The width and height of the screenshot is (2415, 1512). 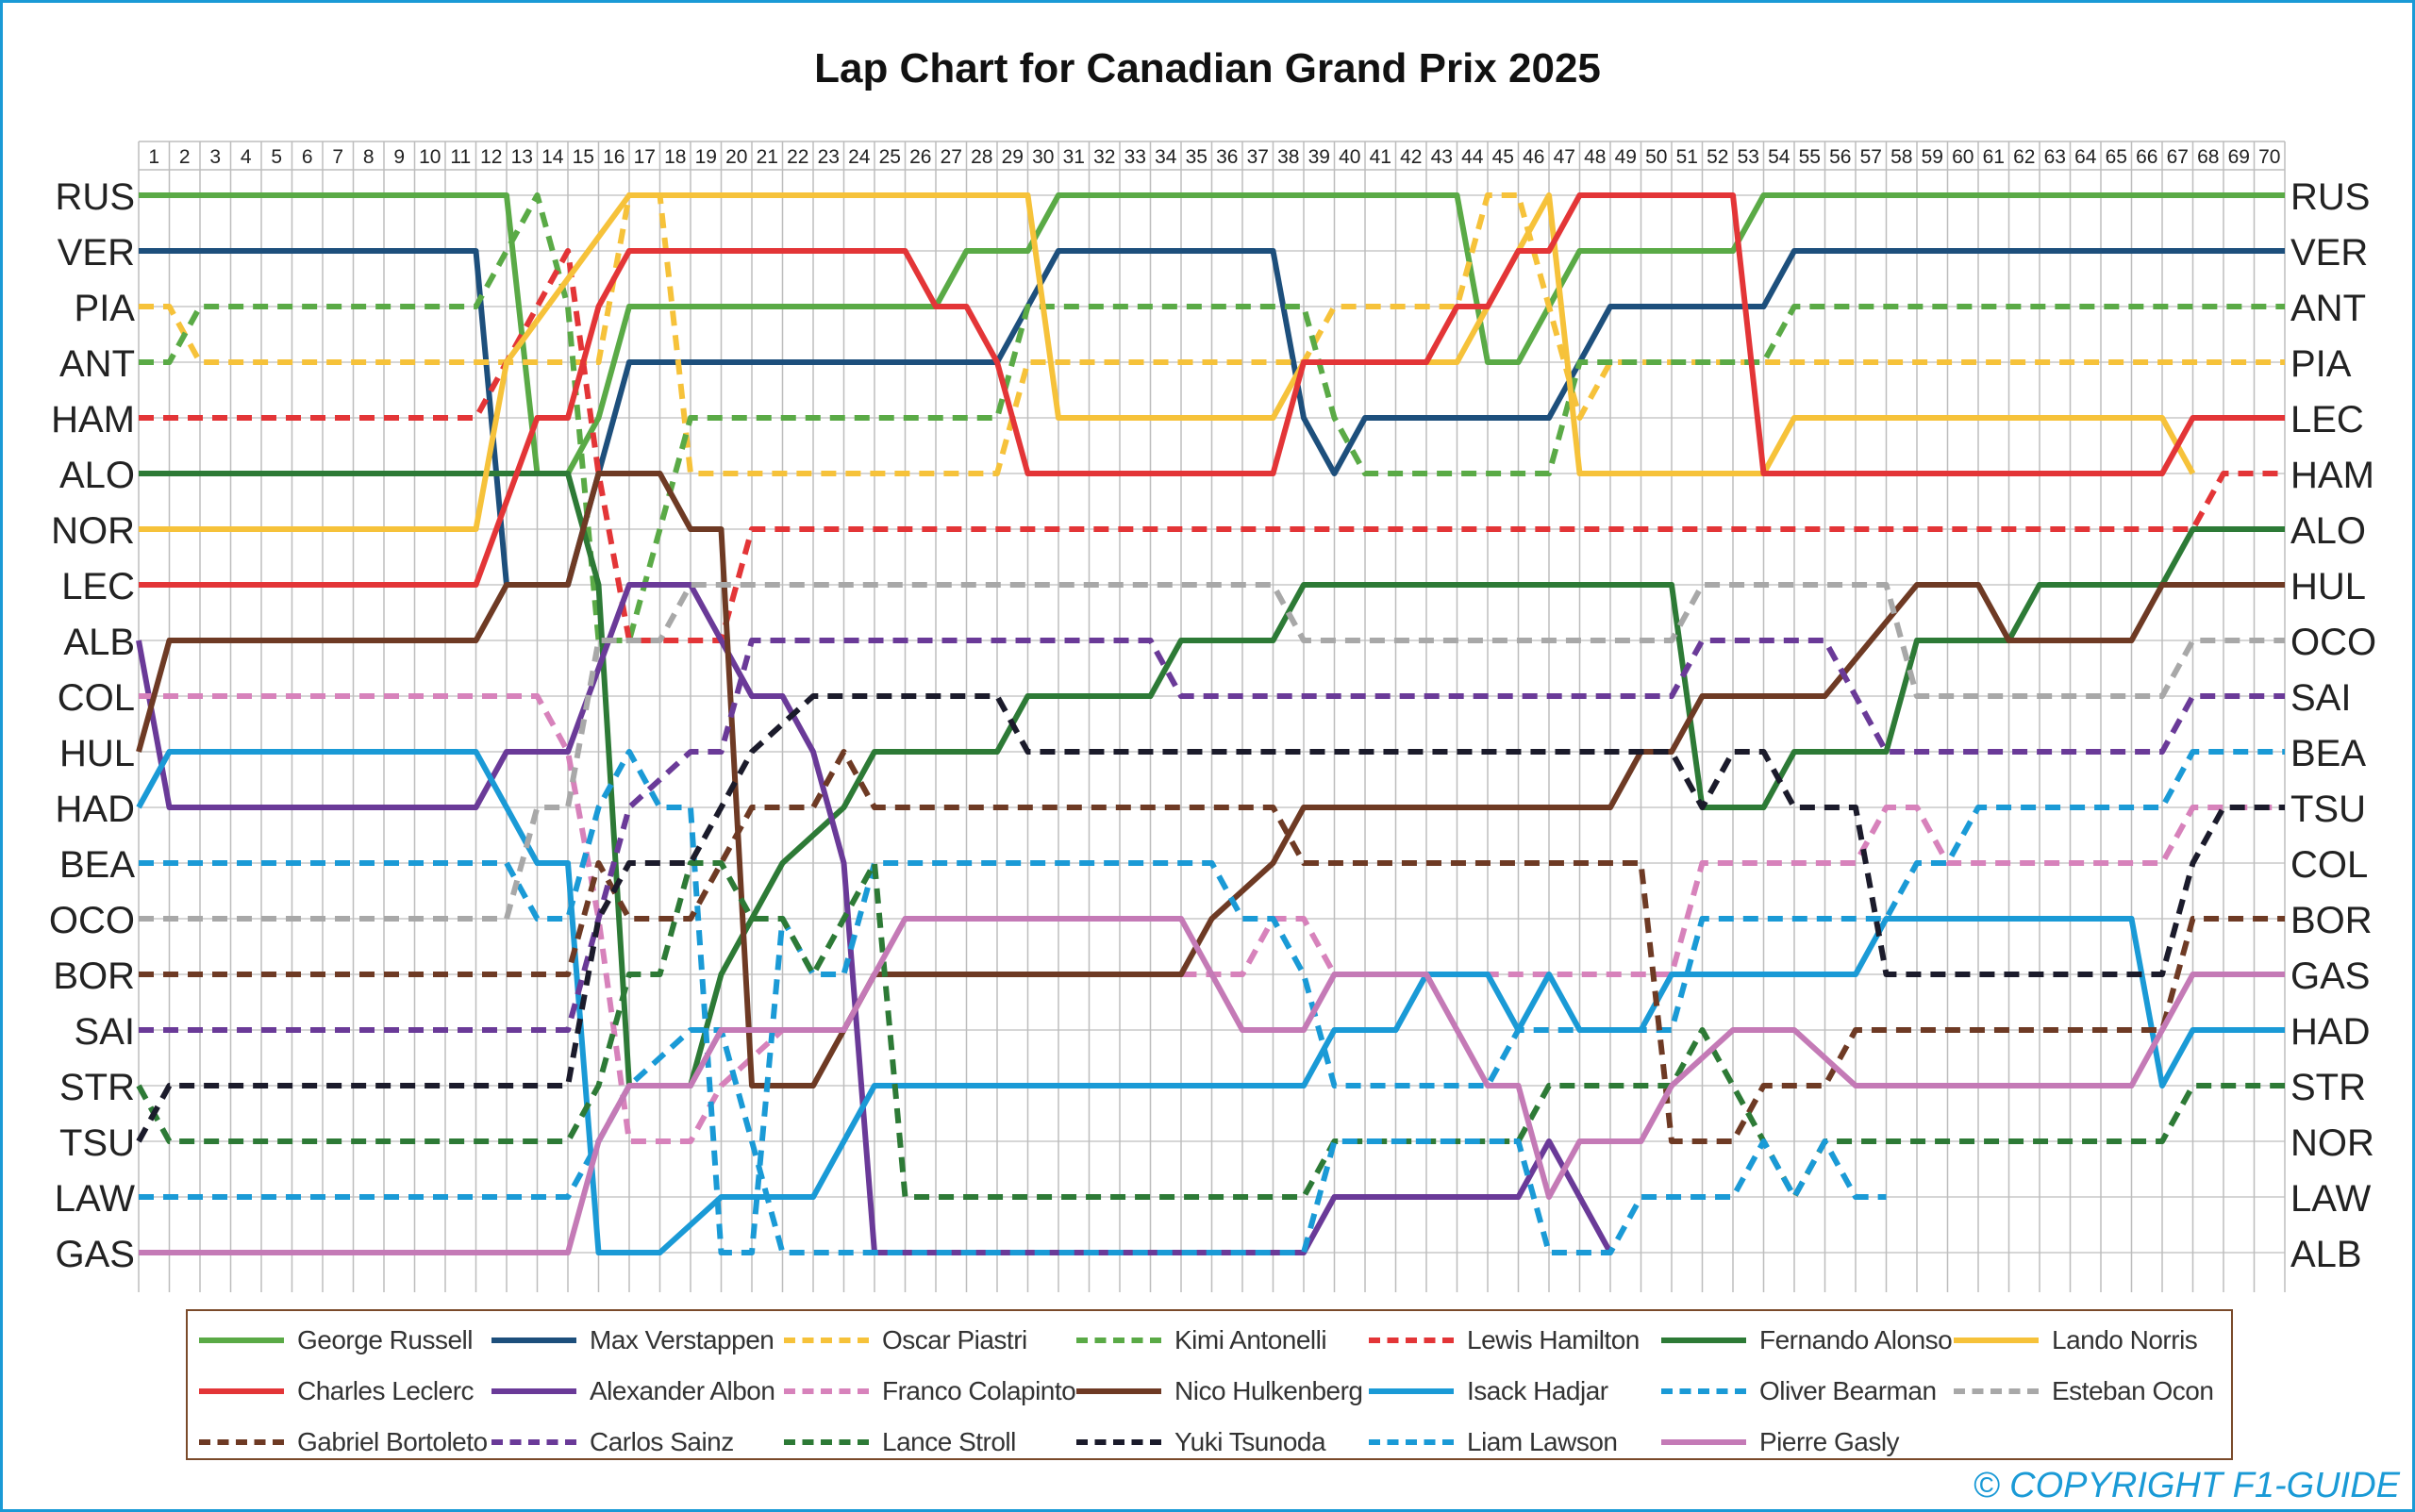 I want to click on finish-position-label: BEA, so click(x=2328, y=753).